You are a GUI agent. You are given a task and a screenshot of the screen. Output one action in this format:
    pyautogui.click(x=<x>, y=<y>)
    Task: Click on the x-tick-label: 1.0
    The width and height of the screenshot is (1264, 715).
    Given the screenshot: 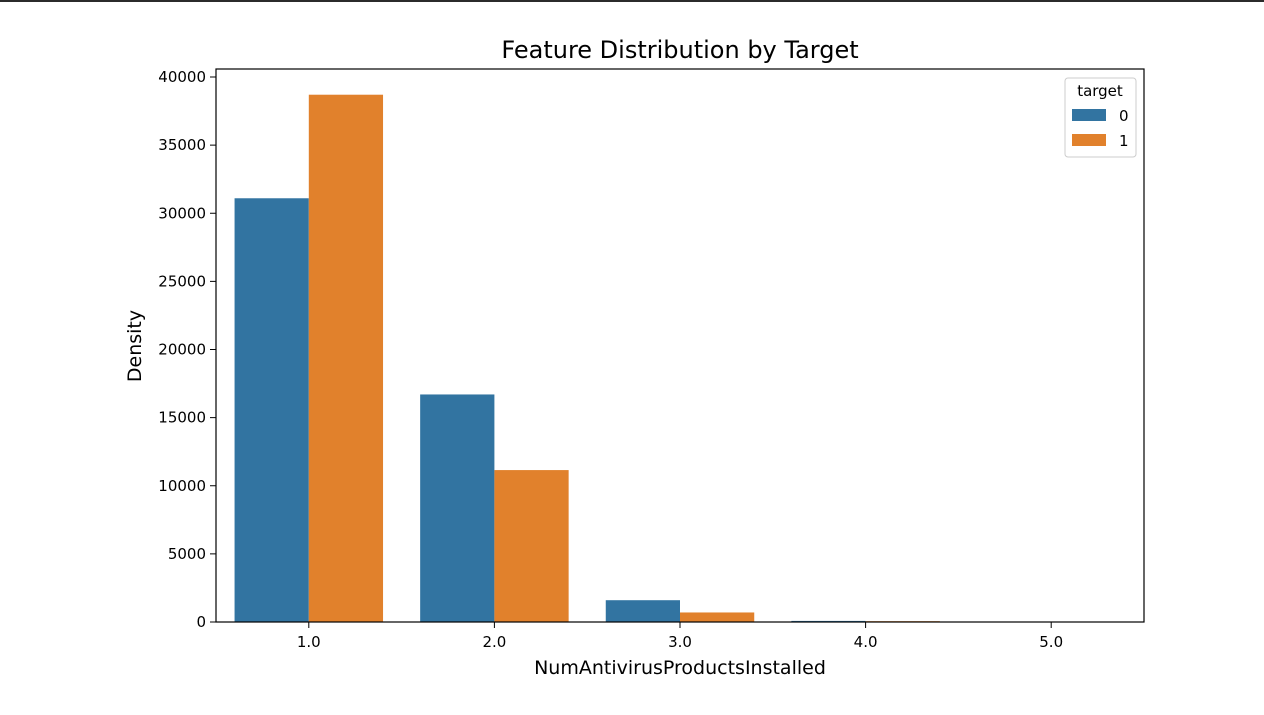 What is the action you would take?
    pyautogui.click(x=309, y=642)
    